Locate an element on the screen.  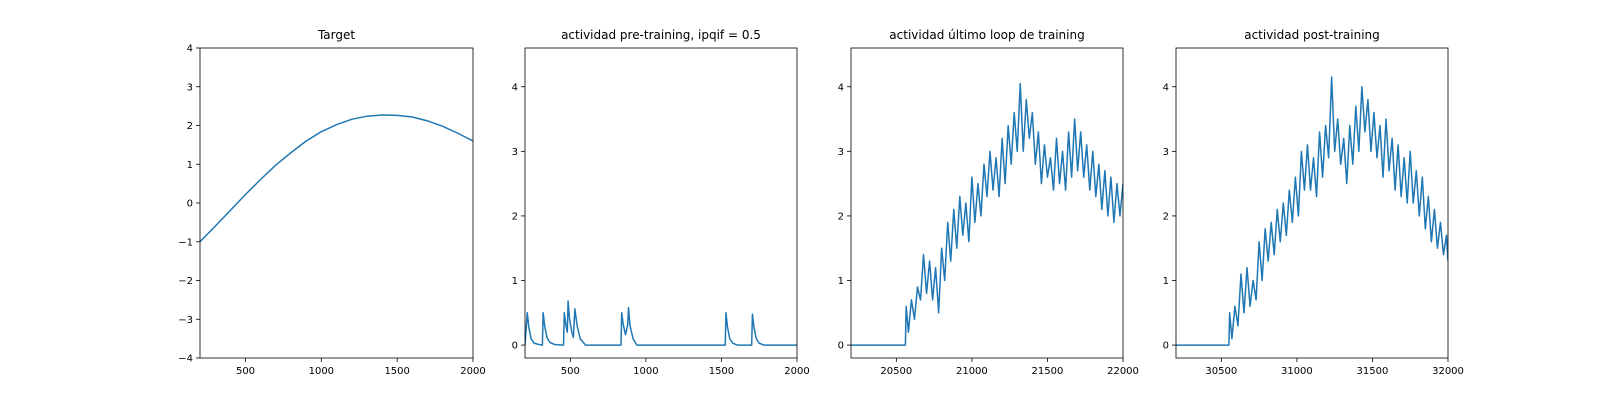
x-tick-label: 22000 is located at coordinates (1123, 371).